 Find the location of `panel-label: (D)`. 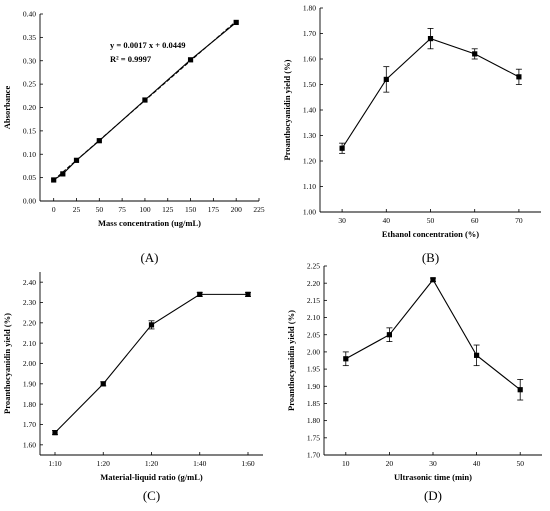

panel-label: (D) is located at coordinates (433, 495).